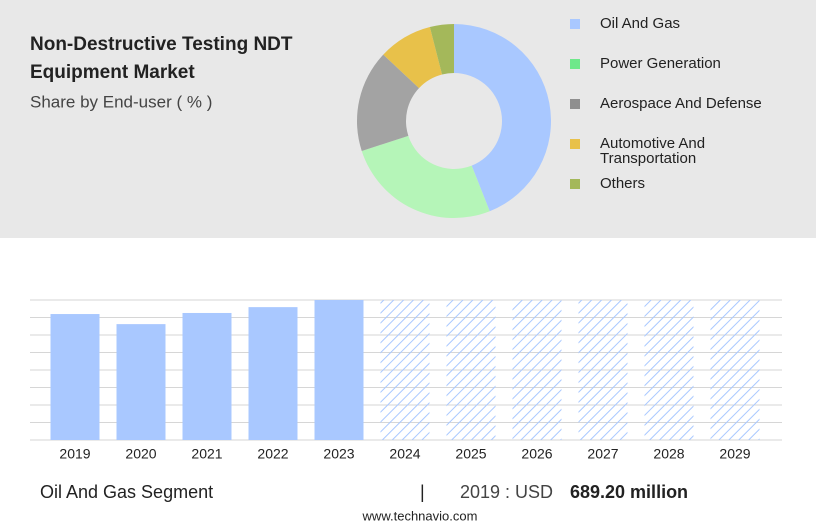 This screenshot has height=528, width=816. What do you see at coordinates (629, 492) in the screenshot?
I see `footer-value: 689.20 million` at bounding box center [629, 492].